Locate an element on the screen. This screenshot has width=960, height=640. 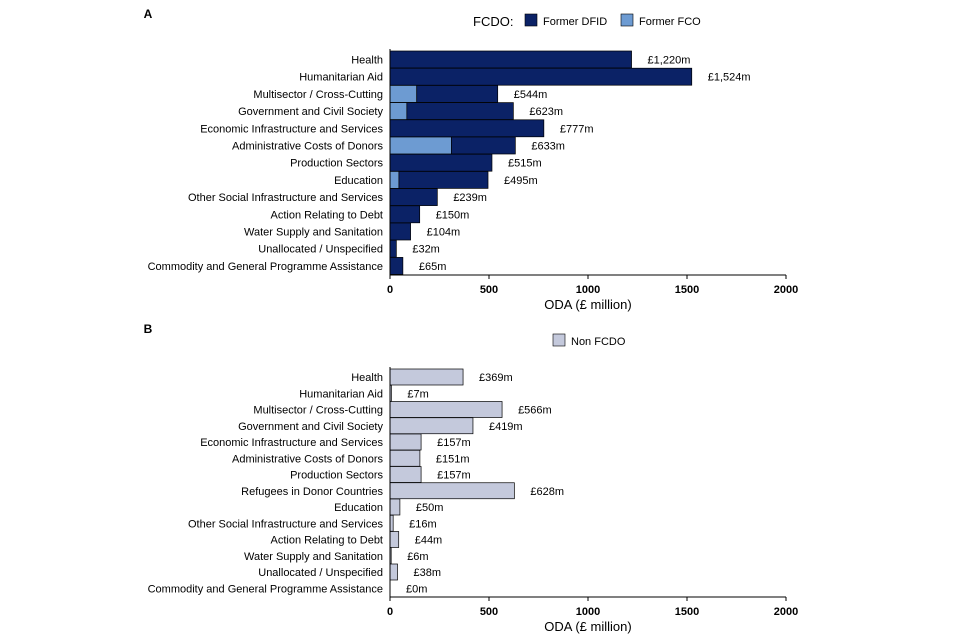
data-label: £44m is located at coordinates (429, 541).